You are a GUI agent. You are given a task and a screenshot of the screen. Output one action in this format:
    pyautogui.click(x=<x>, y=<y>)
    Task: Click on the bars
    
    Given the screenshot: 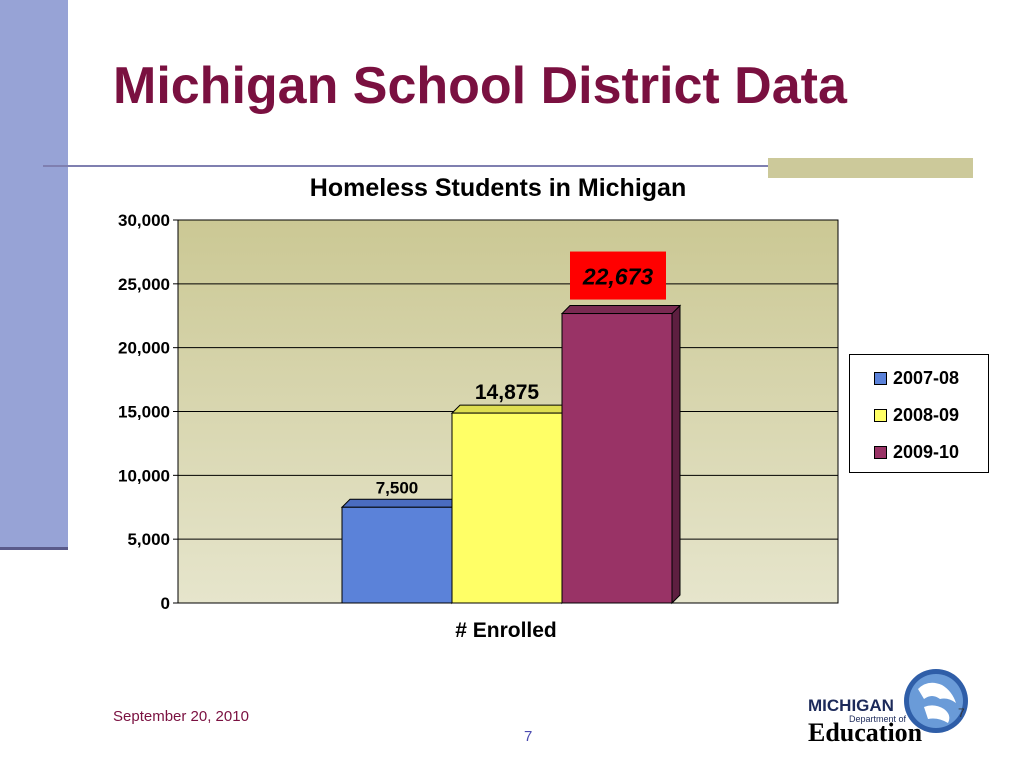 What is the action you would take?
    pyautogui.click(x=511, y=454)
    